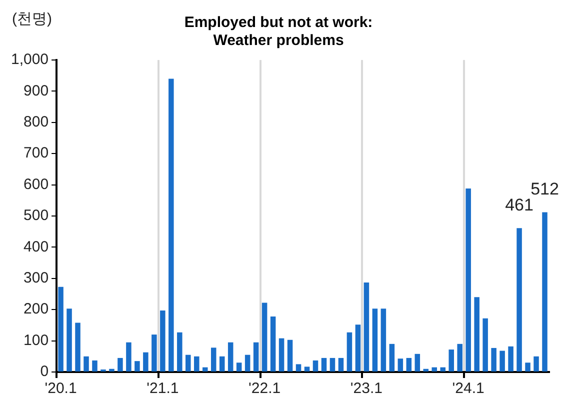  Describe the element at coordinates (36, 215) in the screenshot. I see `y-tick-label: 500` at that location.